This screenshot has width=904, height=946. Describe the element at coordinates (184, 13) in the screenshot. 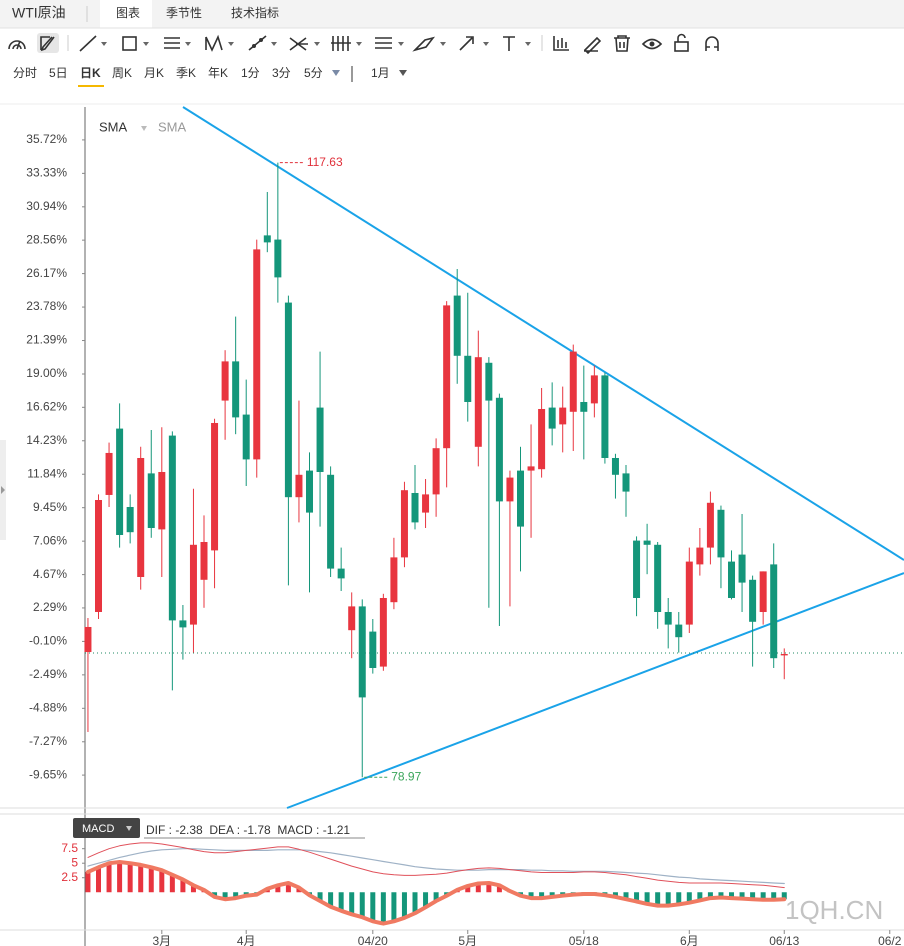

I see `tab: 季节性` at that location.